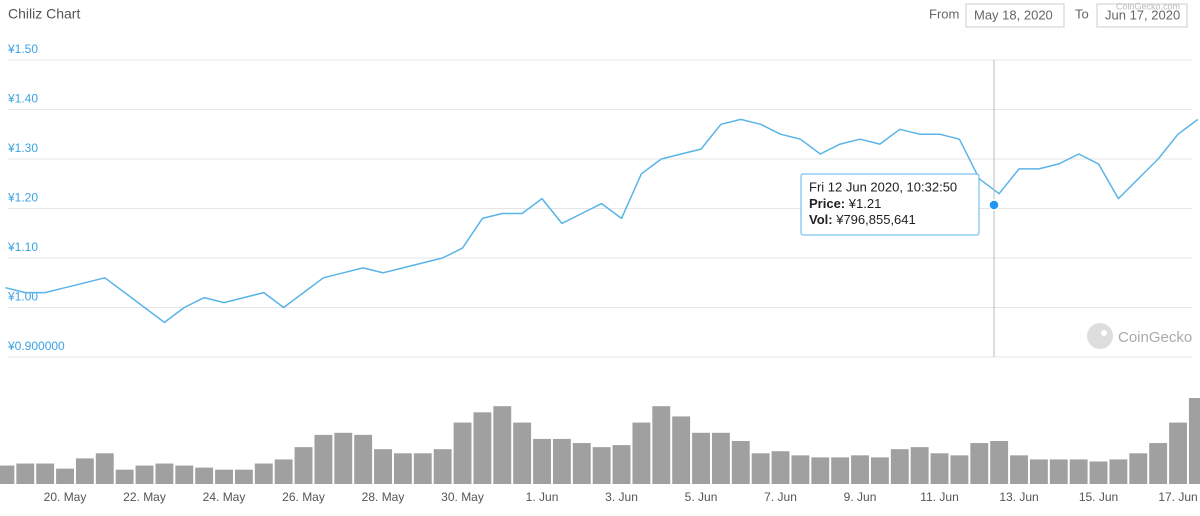  Describe the element at coordinates (1155, 337) in the screenshot. I see `watermark-text: CoinGecko` at that location.